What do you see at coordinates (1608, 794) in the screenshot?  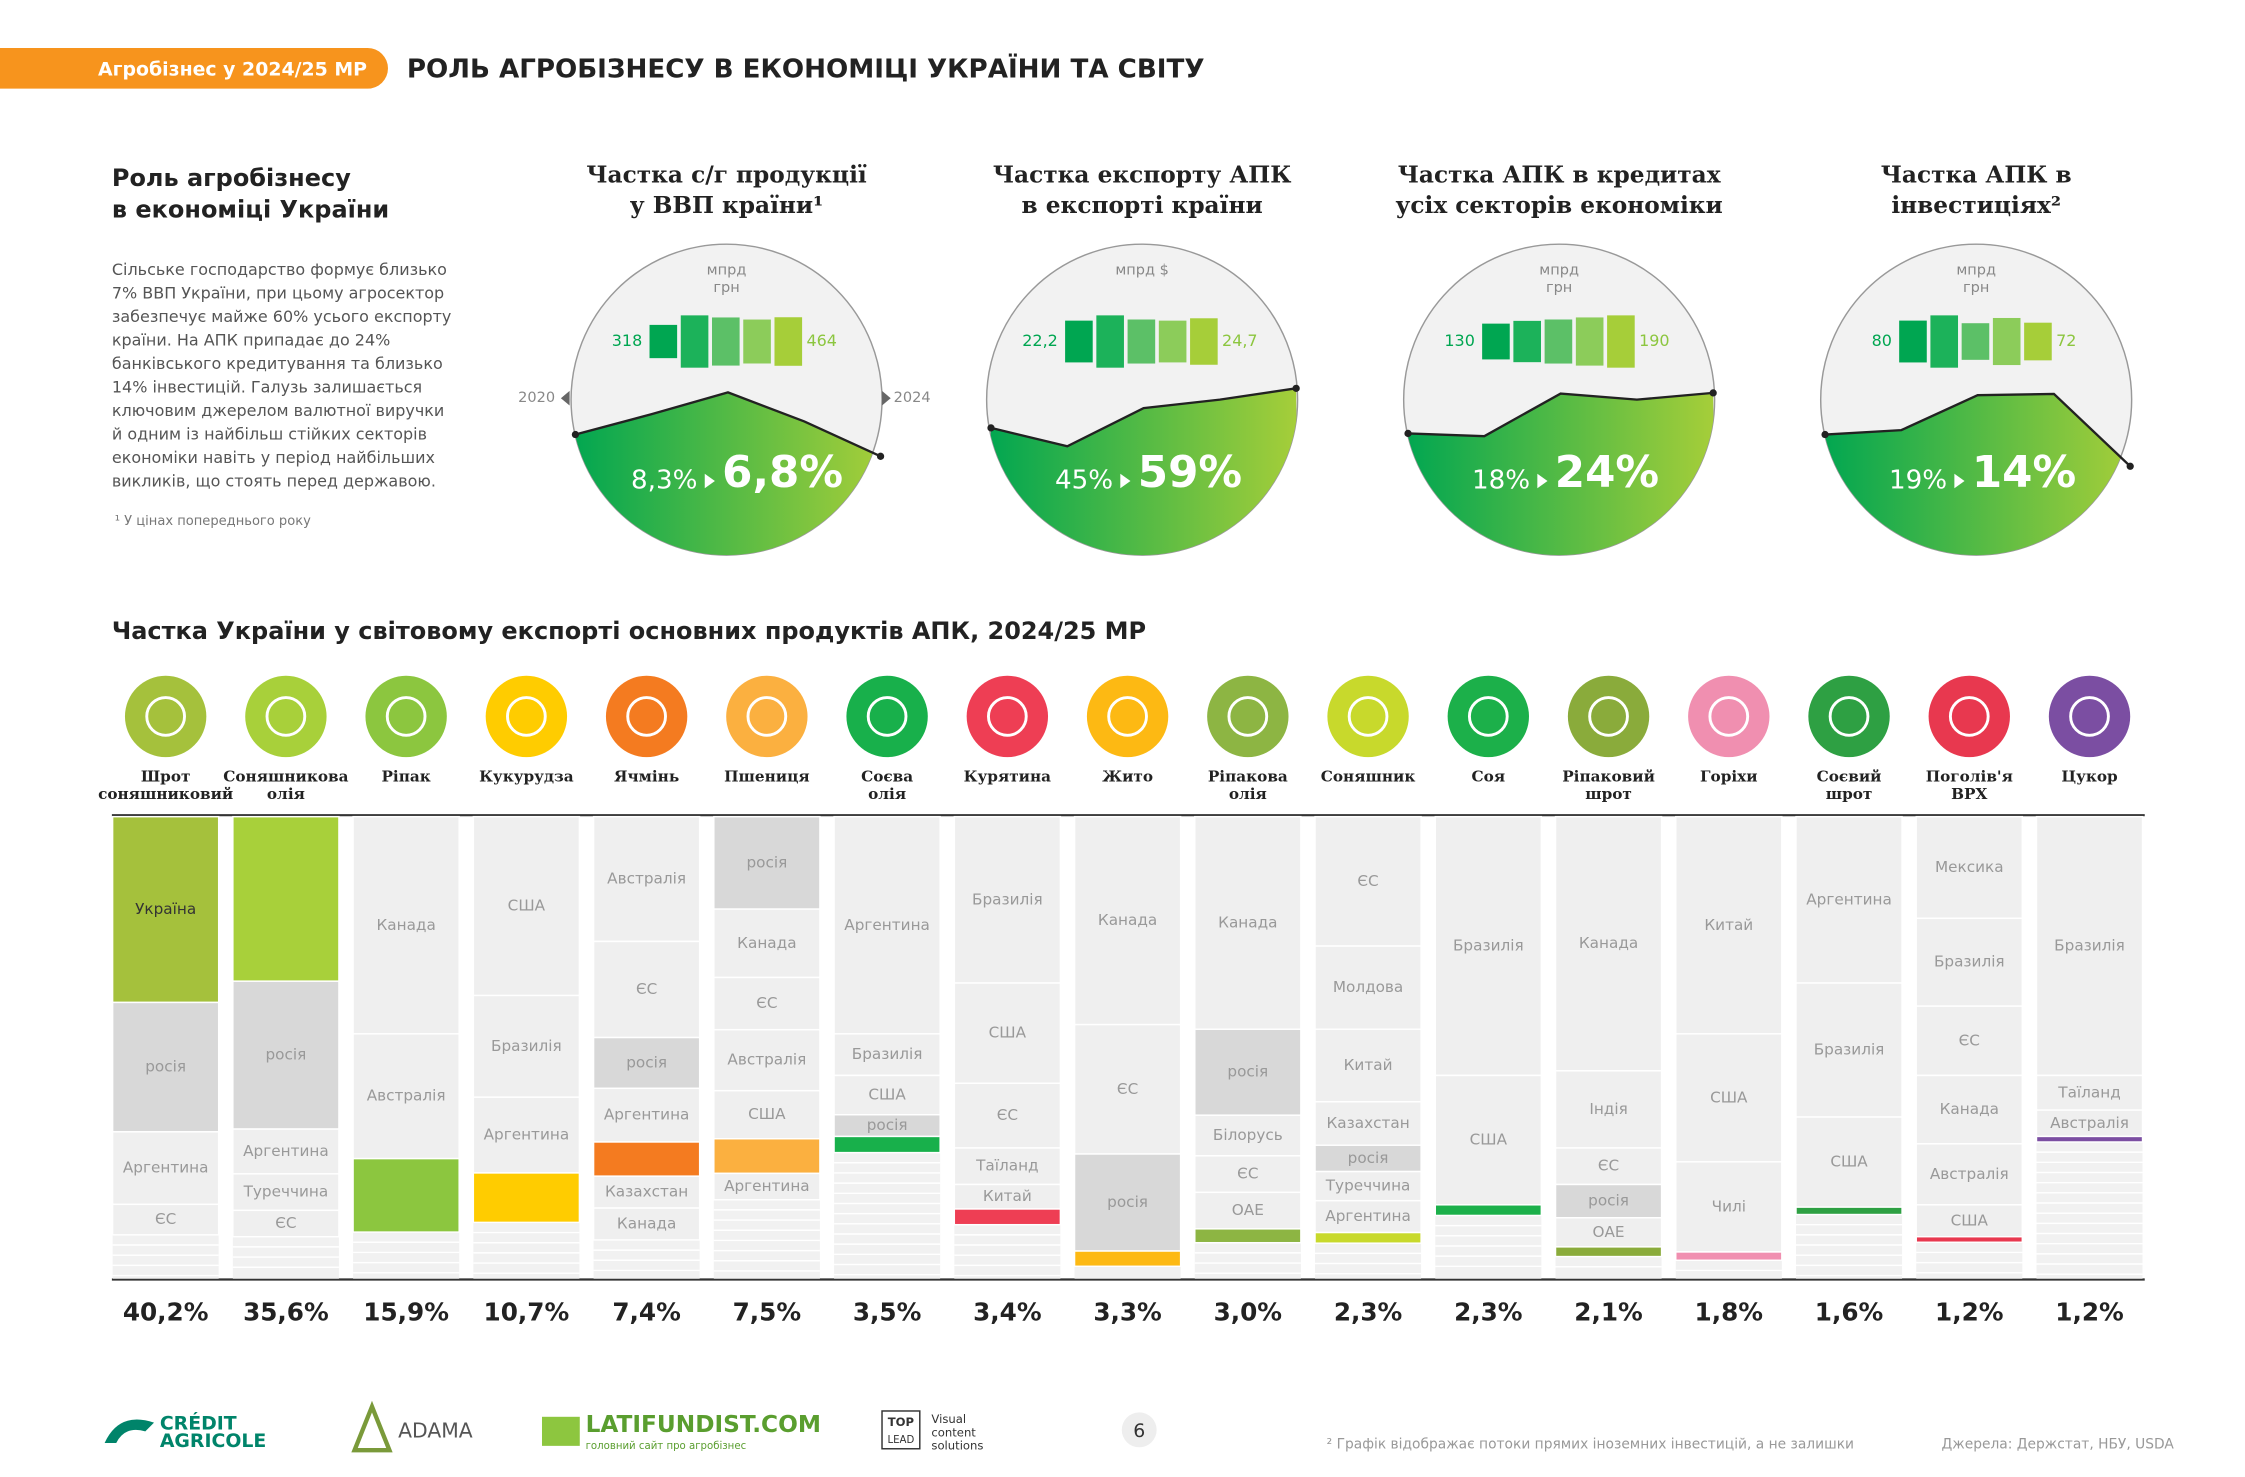 I see `product-name: шрот` at bounding box center [1608, 794].